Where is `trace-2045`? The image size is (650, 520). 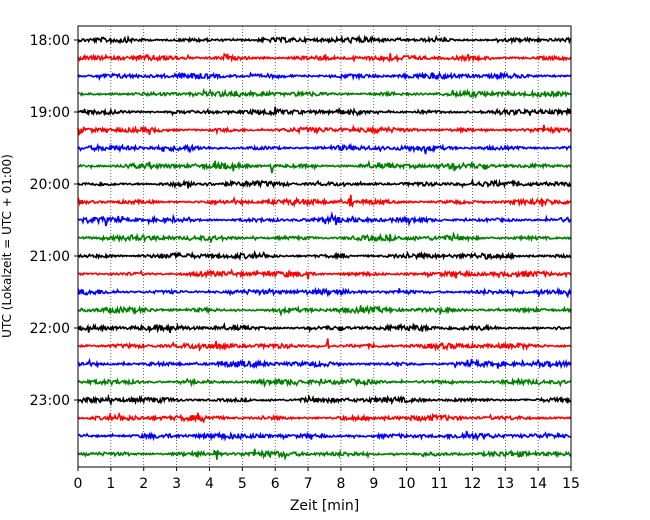 trace-2045 is located at coordinates (324, 237).